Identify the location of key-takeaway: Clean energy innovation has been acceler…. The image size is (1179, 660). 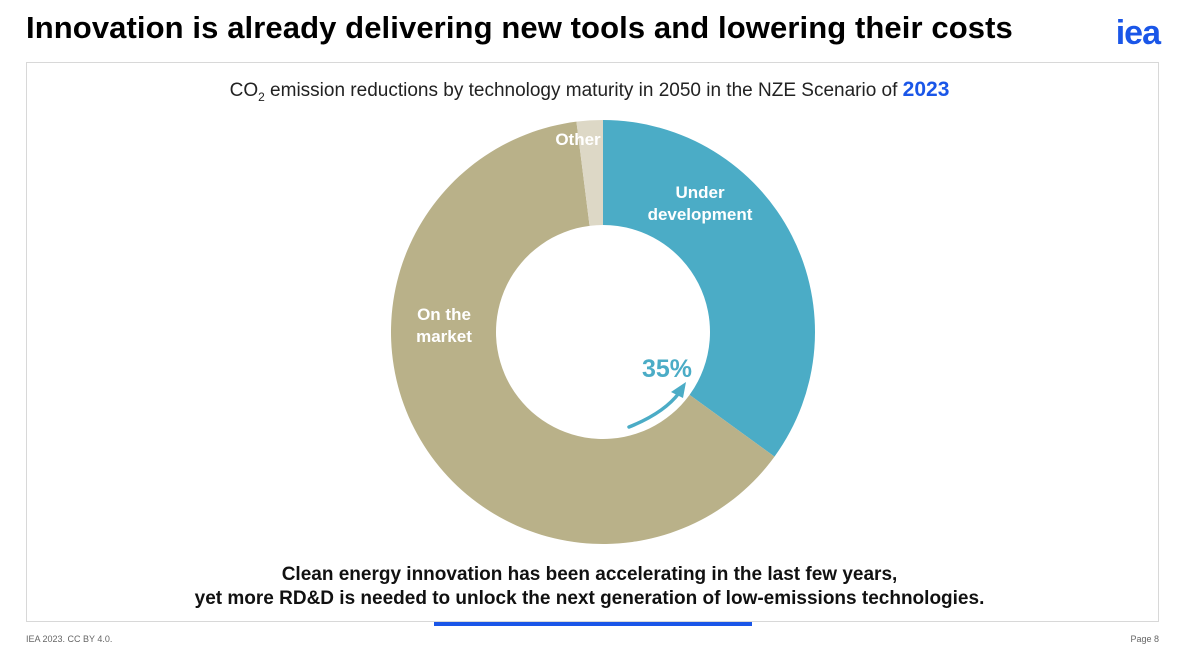
(589, 587).